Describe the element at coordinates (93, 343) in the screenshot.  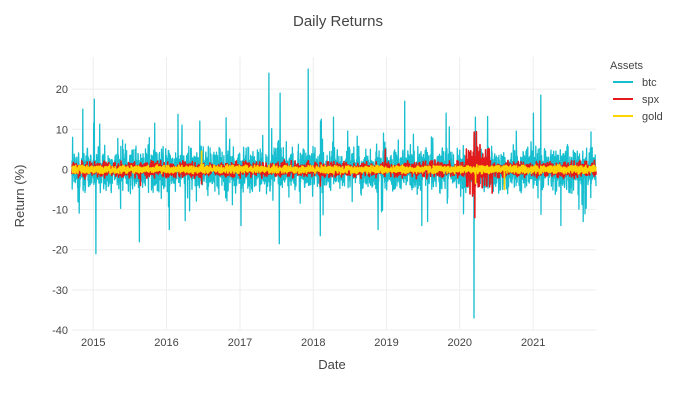
I see `x-tick-label: 2015` at that location.